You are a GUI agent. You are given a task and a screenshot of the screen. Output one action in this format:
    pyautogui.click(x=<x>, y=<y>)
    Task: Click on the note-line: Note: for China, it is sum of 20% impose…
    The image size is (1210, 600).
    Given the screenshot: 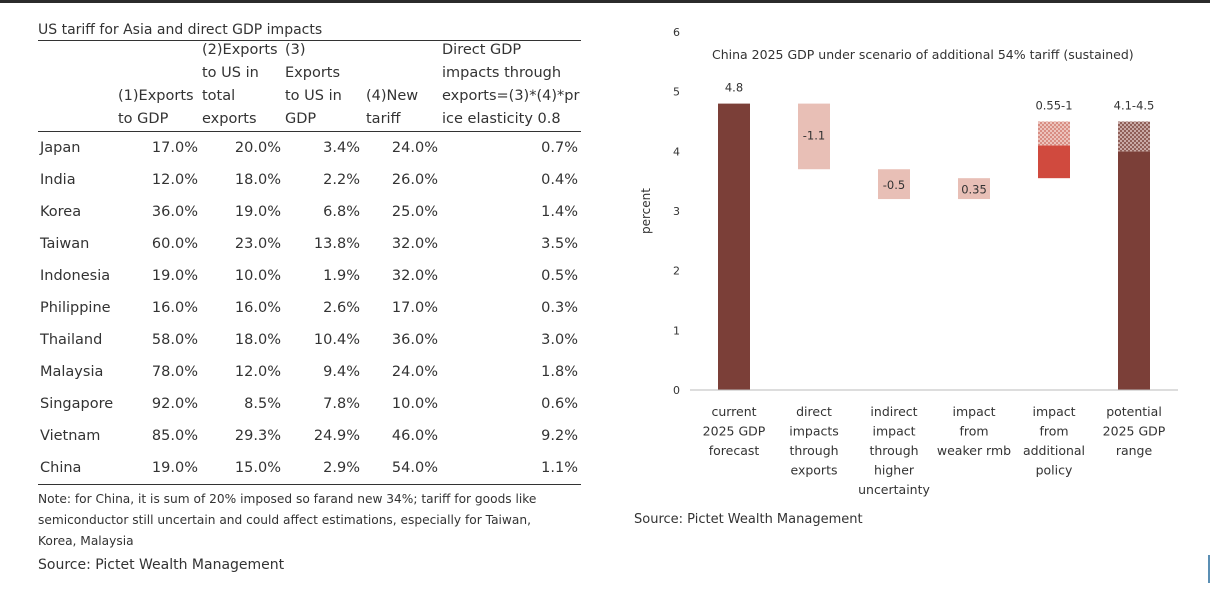 What is the action you would take?
    pyautogui.click(x=287, y=499)
    